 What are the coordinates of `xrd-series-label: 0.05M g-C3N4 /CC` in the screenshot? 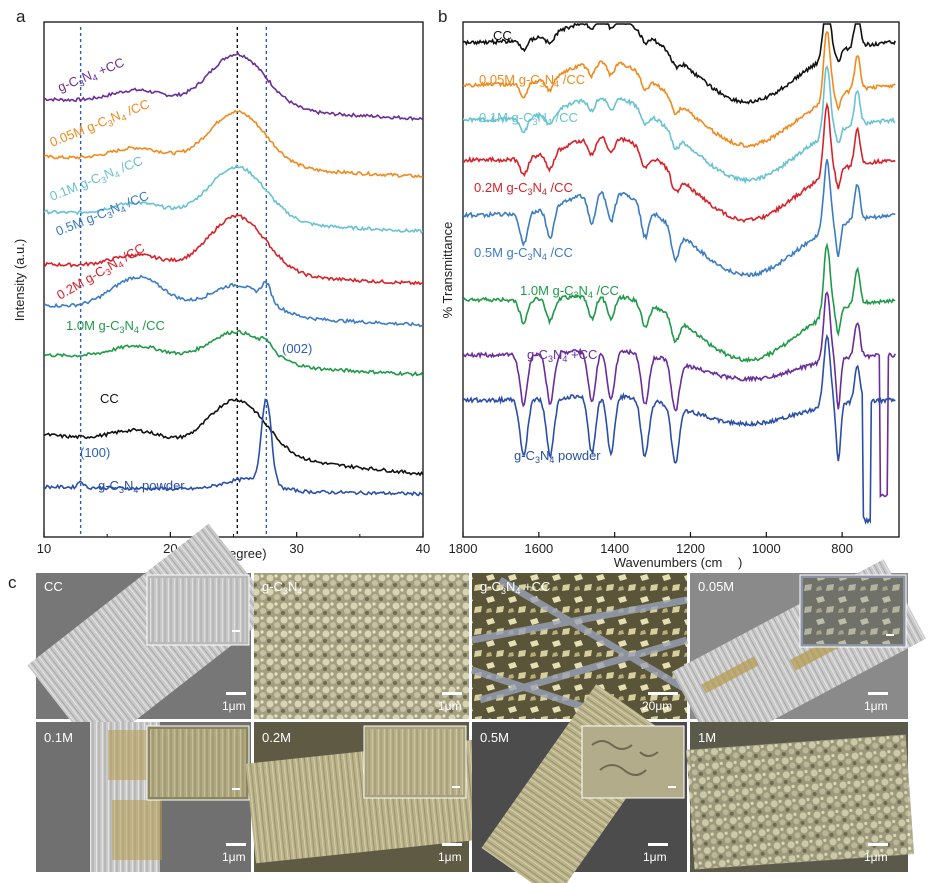 It's located at (100, 124).